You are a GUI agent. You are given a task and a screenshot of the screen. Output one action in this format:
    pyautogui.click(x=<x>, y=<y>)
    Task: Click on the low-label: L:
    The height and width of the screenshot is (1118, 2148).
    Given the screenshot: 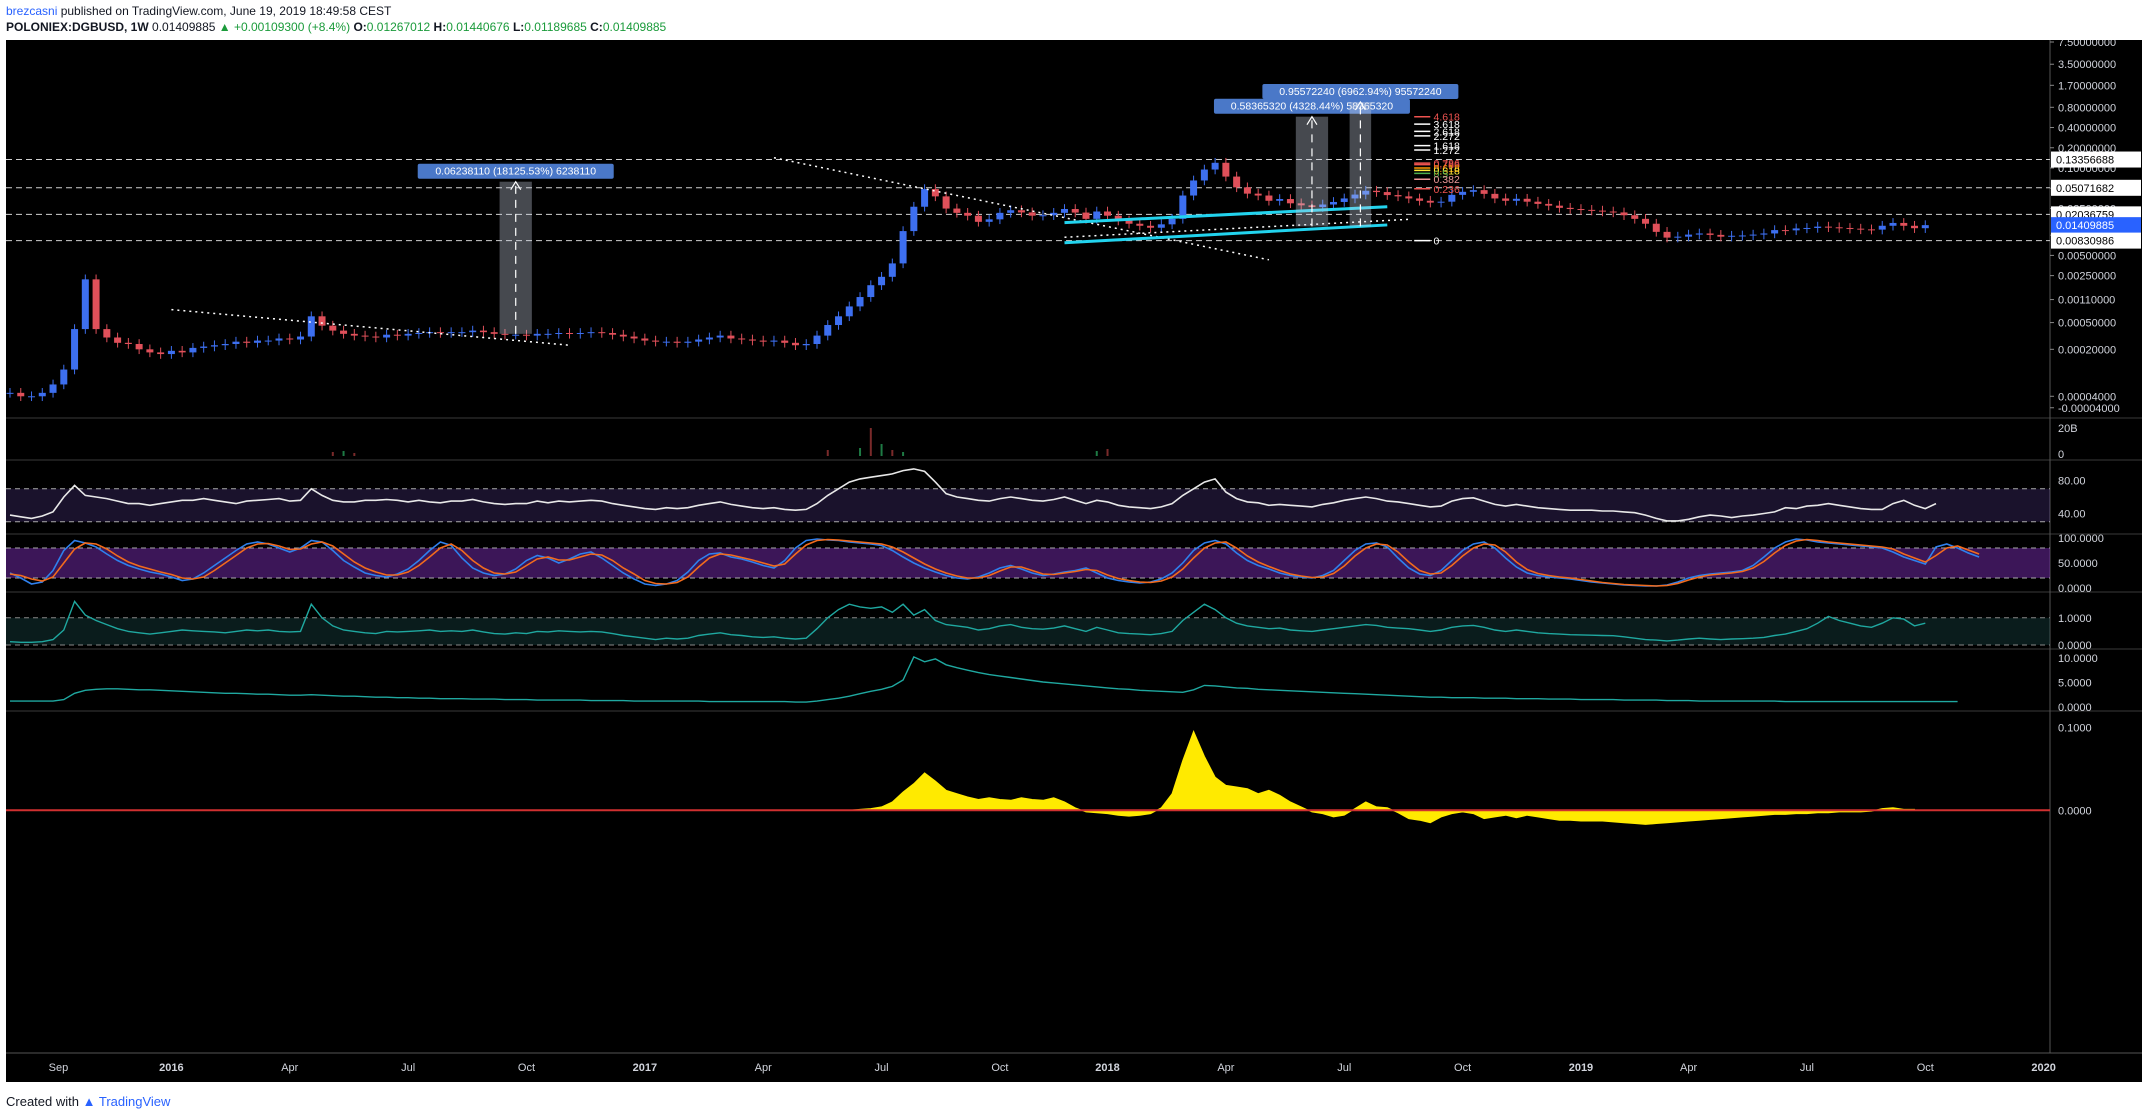 What is the action you would take?
    pyautogui.click(x=518, y=27)
    